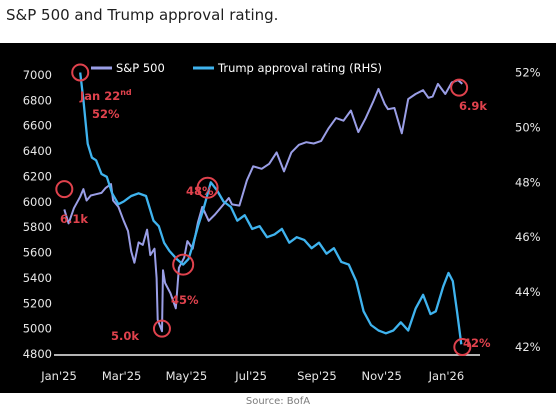 This screenshot has width=556, height=415. I want to click on annotation-label: 48%, so click(200, 191).